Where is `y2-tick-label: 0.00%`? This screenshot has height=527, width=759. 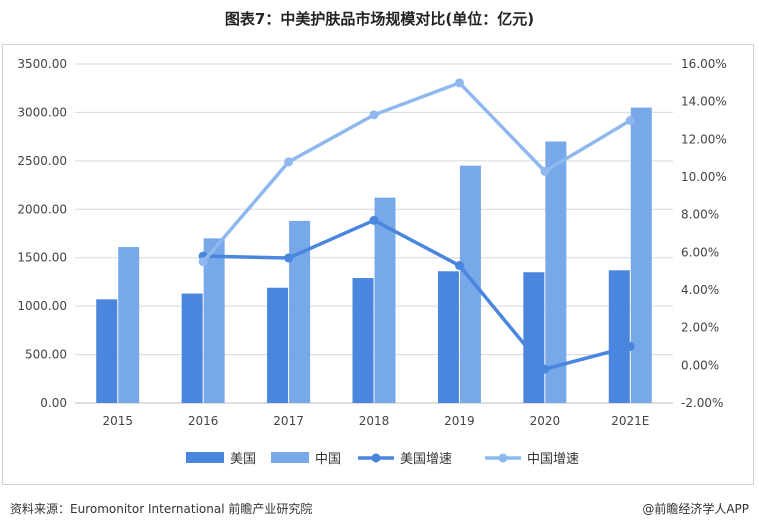
y2-tick-label: 0.00% is located at coordinates (700, 365).